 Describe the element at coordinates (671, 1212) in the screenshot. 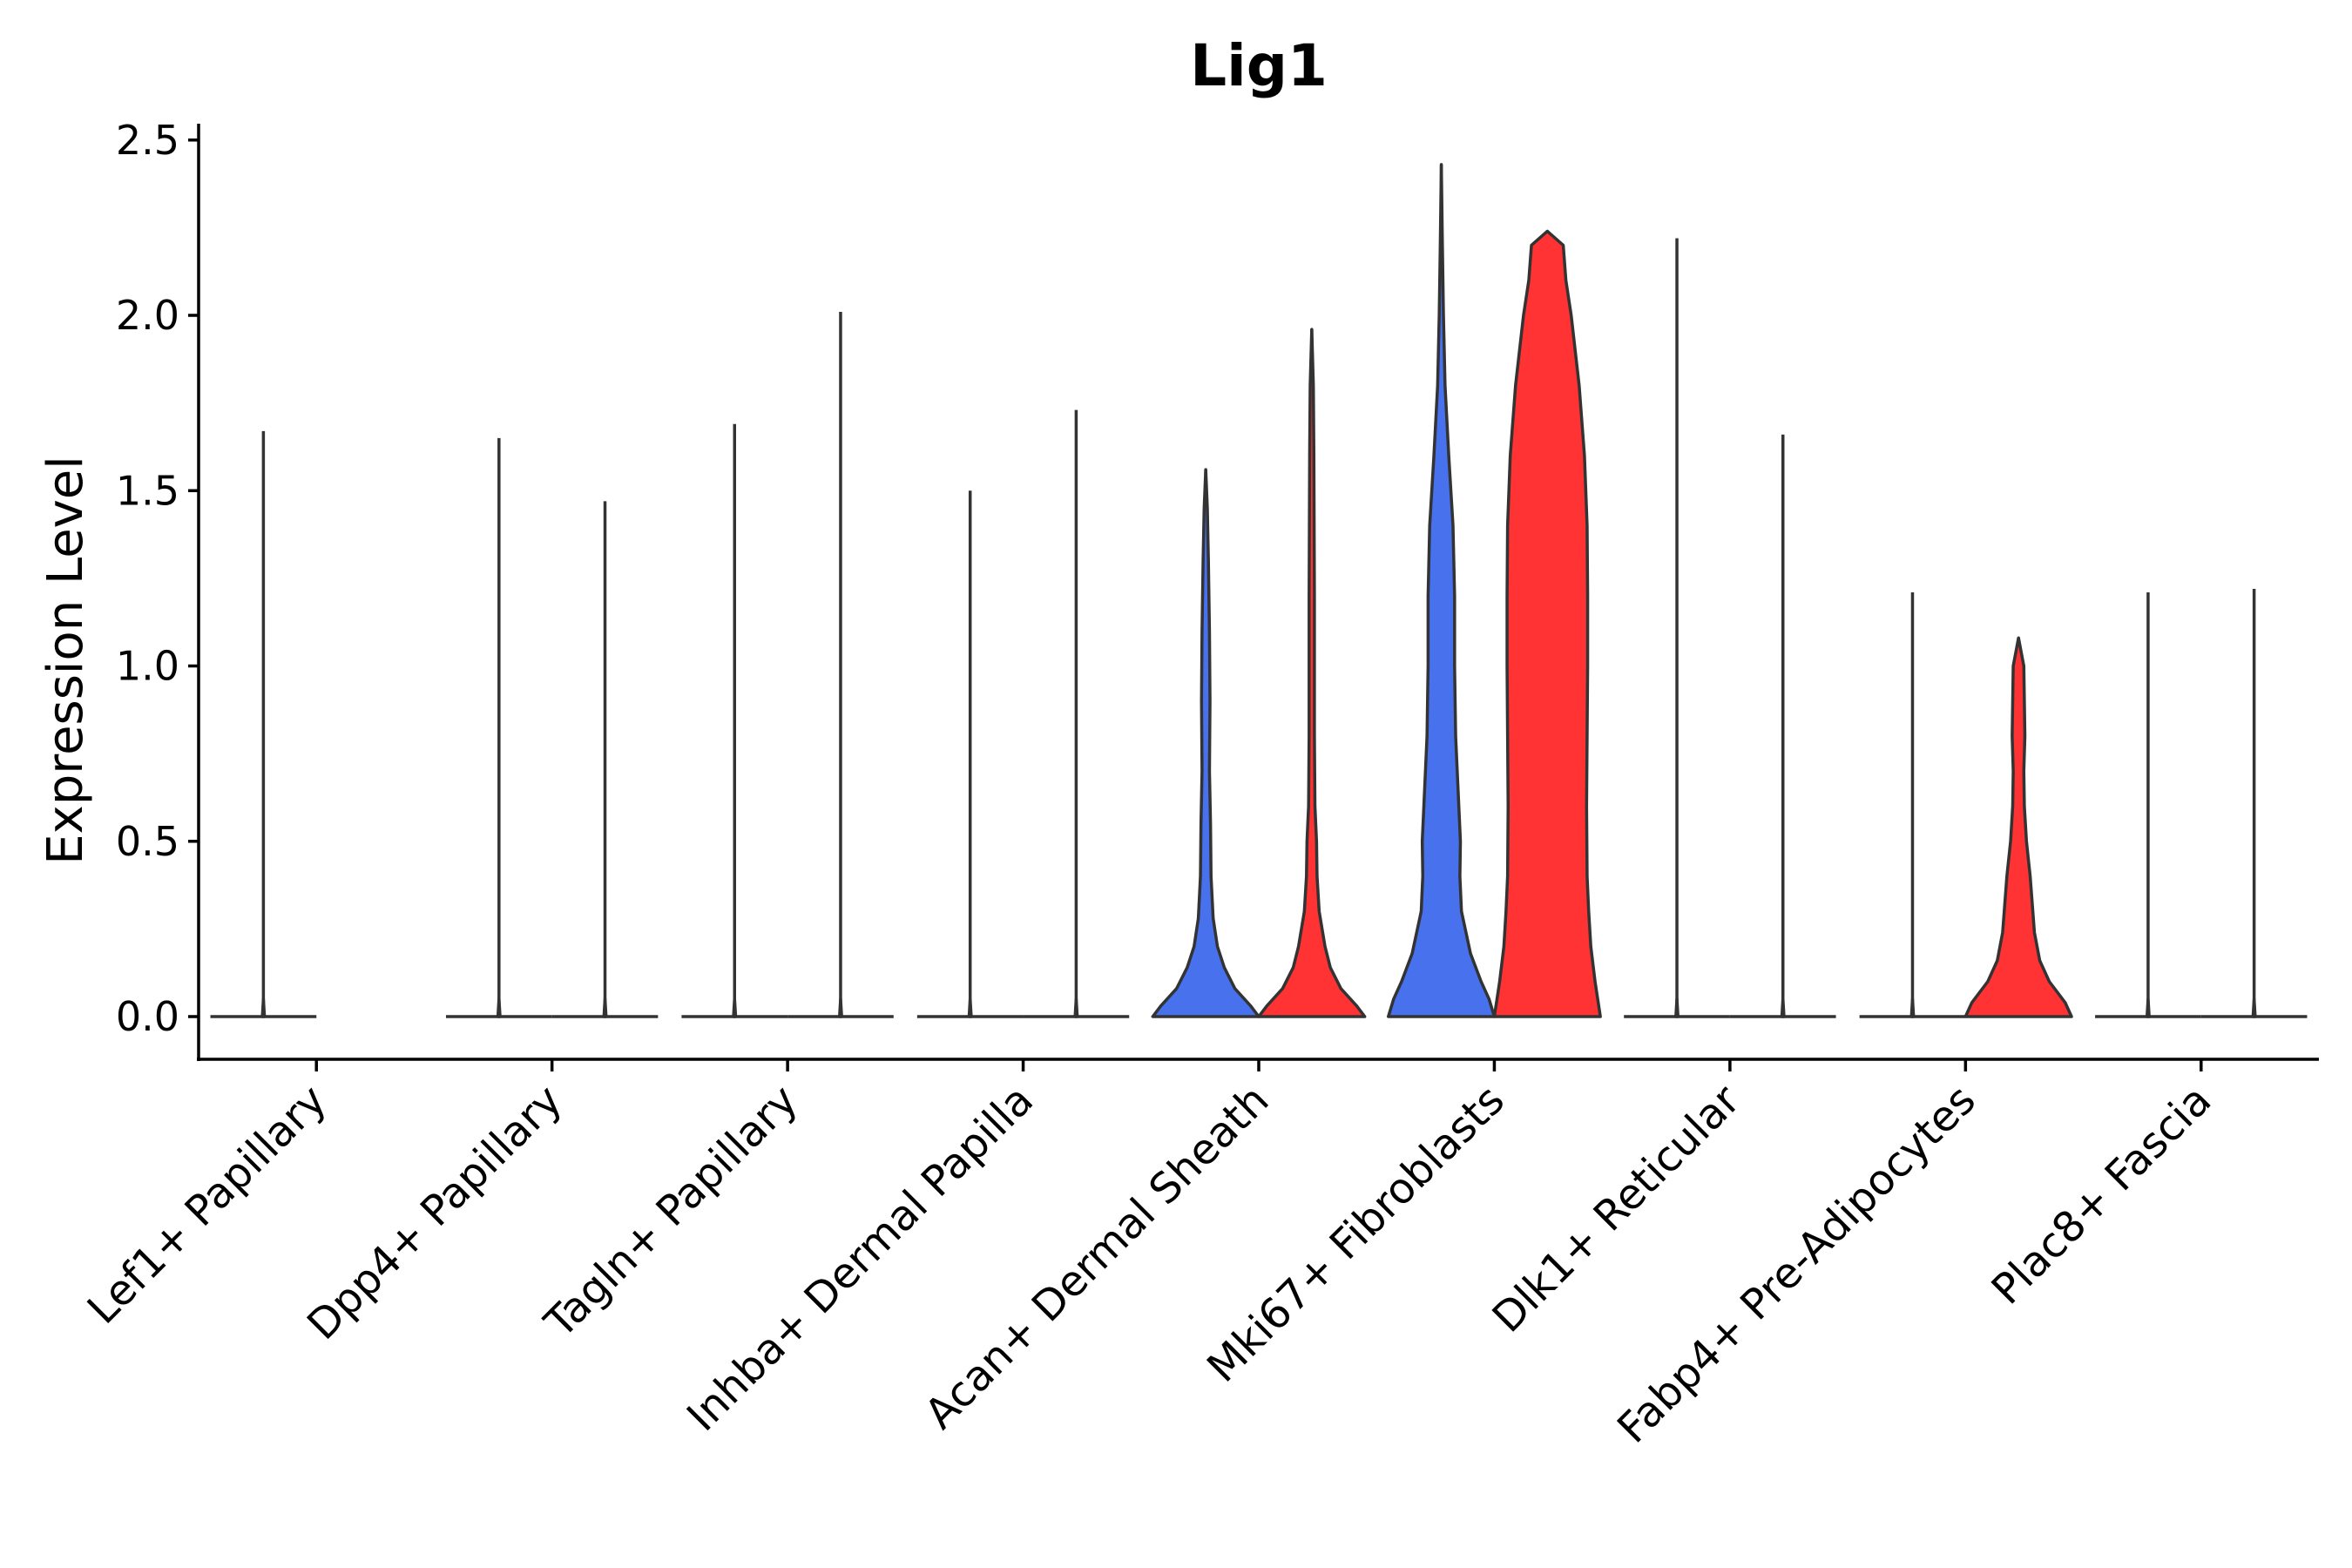

I see `x-tick-label: Tagln+ Papillary` at that location.